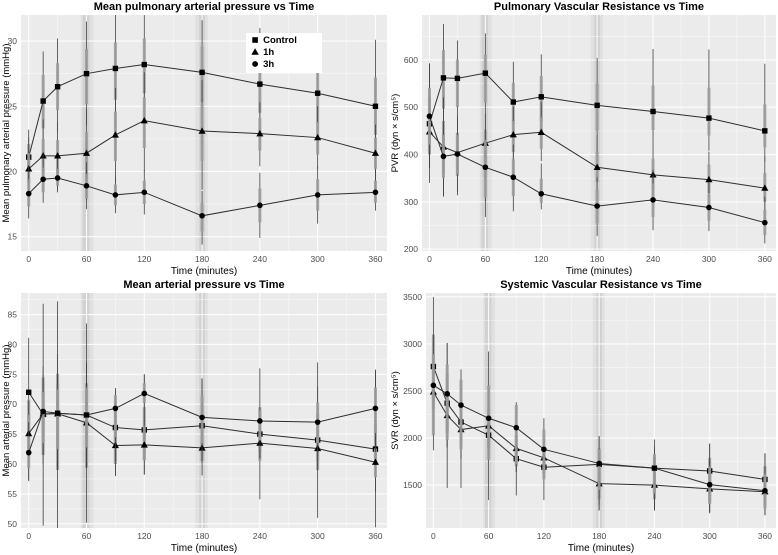 This screenshot has height=555, width=778. Describe the element at coordinates (412, 438) in the screenshot. I see `svg-text: 2000` at that location.